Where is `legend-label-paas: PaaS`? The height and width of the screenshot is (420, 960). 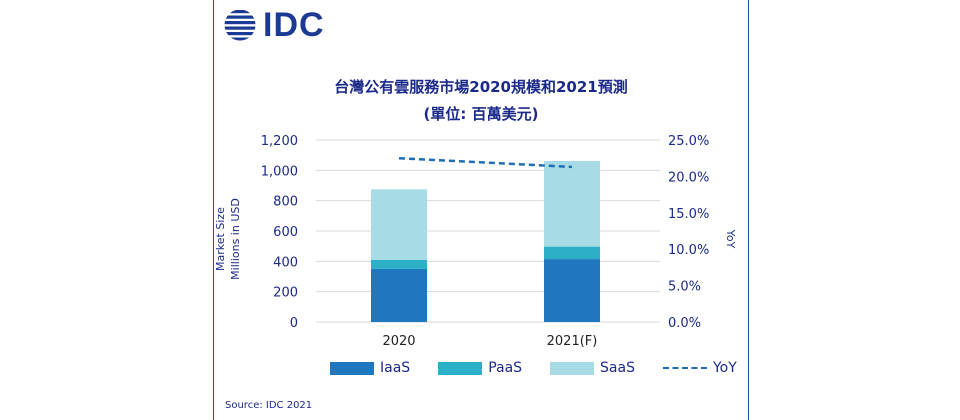 legend-label-paas: PaaS is located at coordinates (505, 368).